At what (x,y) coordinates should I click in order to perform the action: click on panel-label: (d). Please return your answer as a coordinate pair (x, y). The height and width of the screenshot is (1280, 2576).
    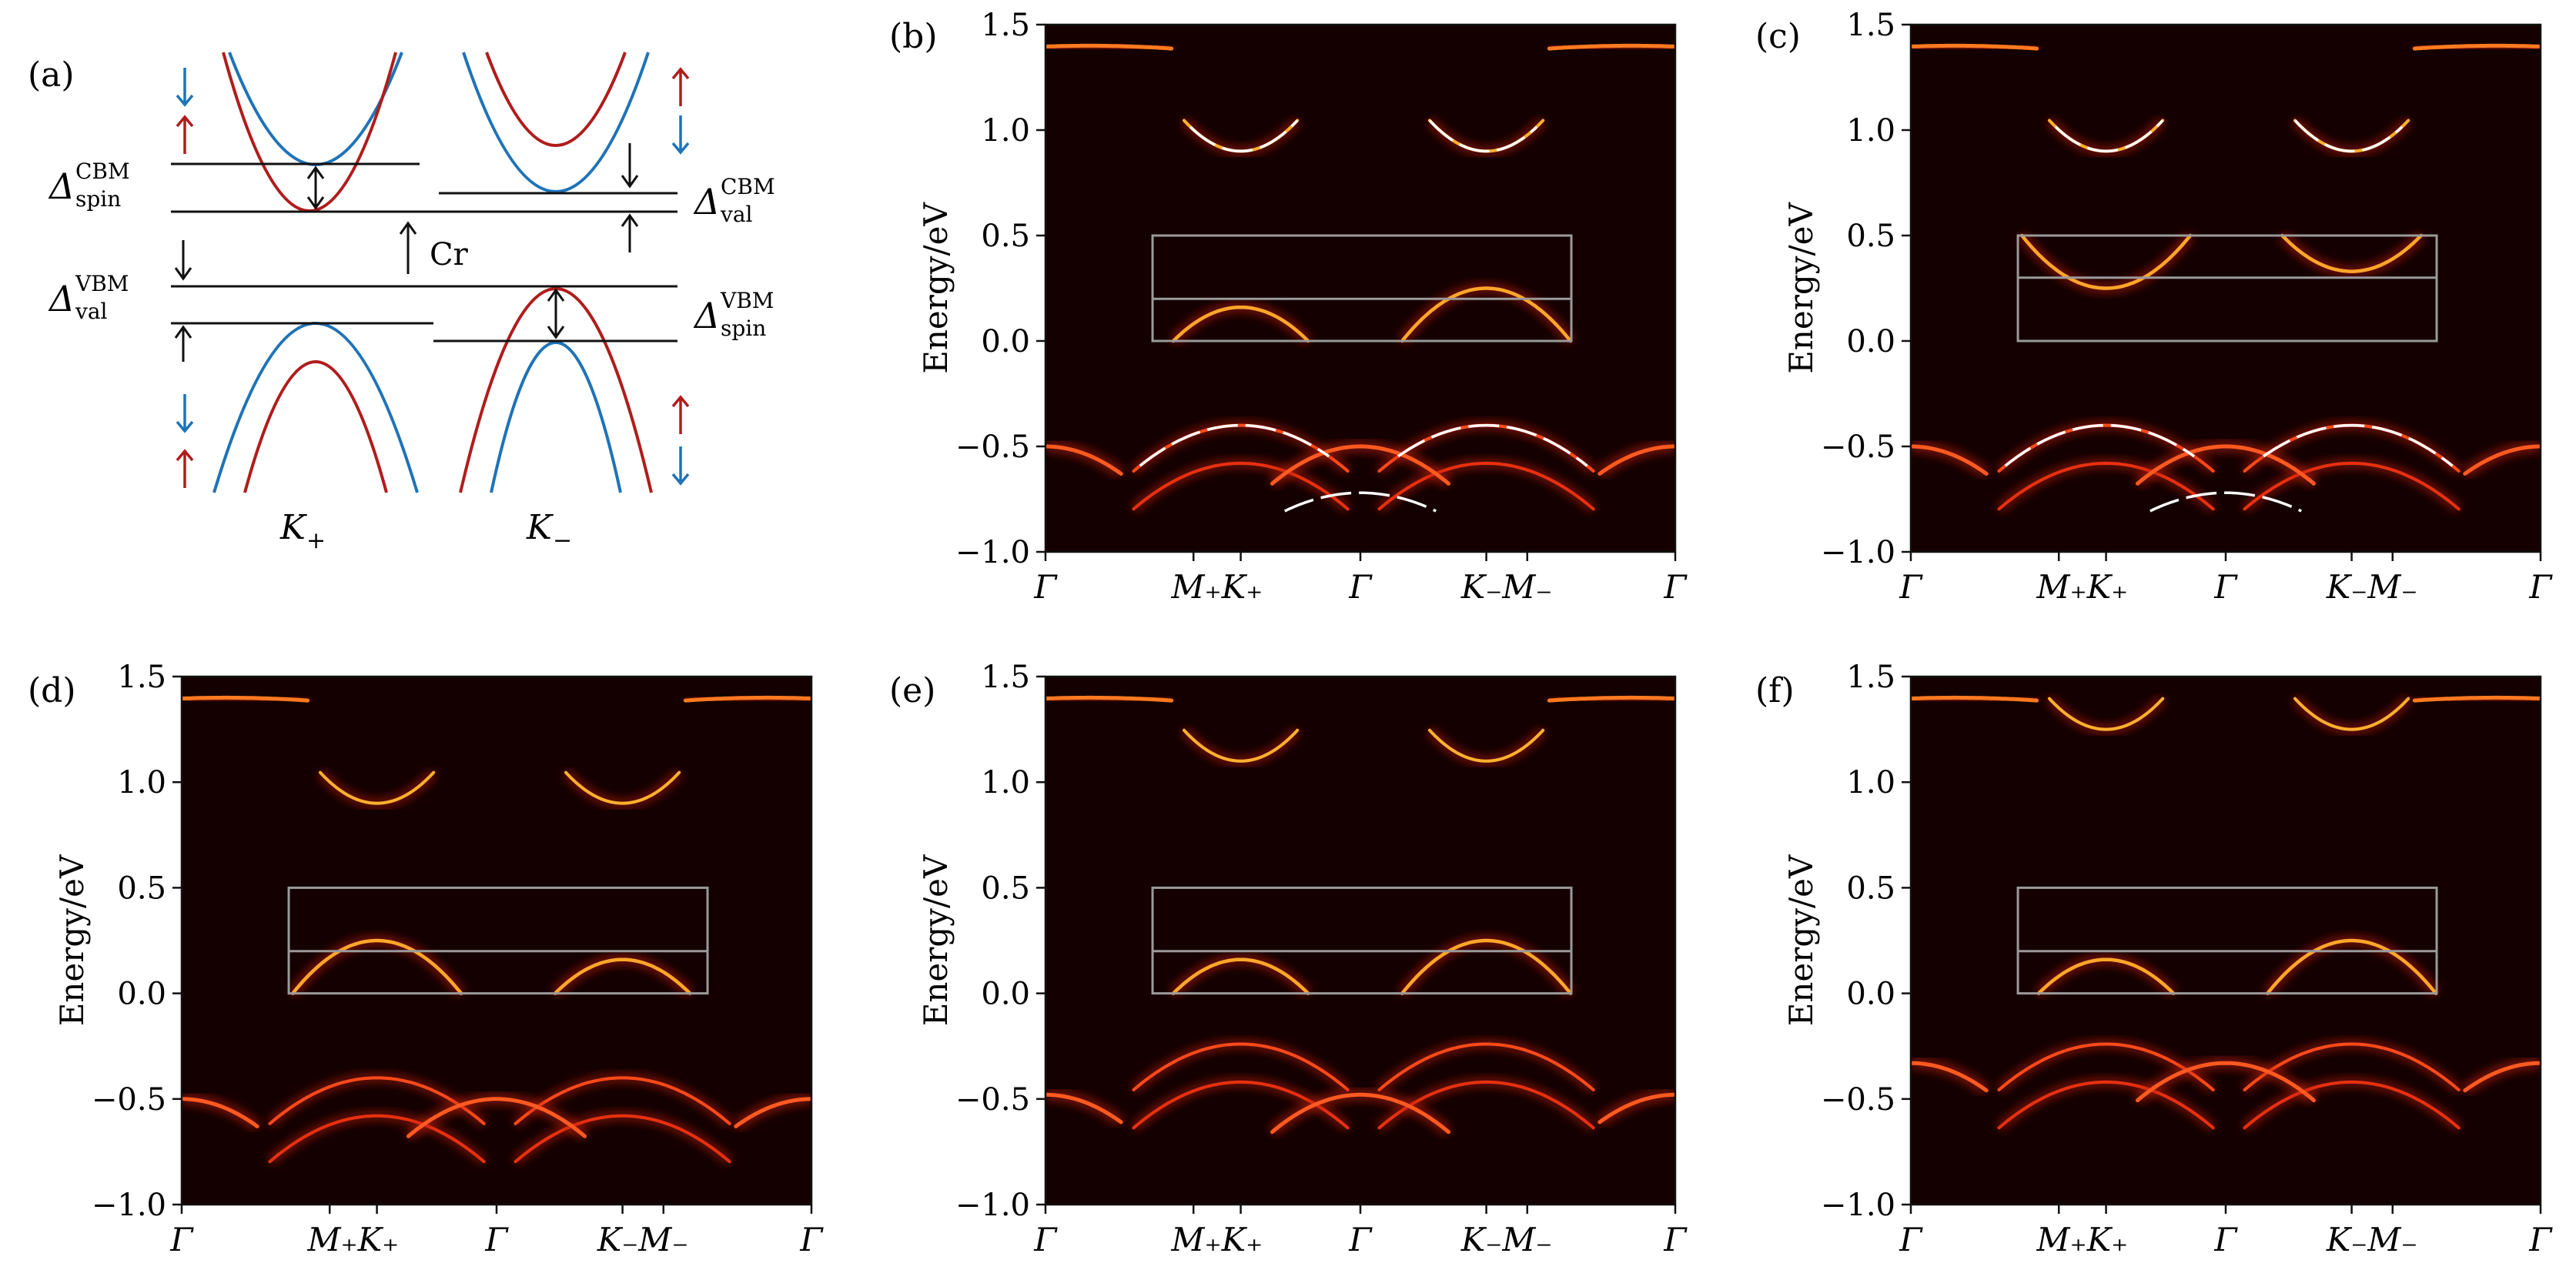
    Looking at the image, I should click on (52, 691).